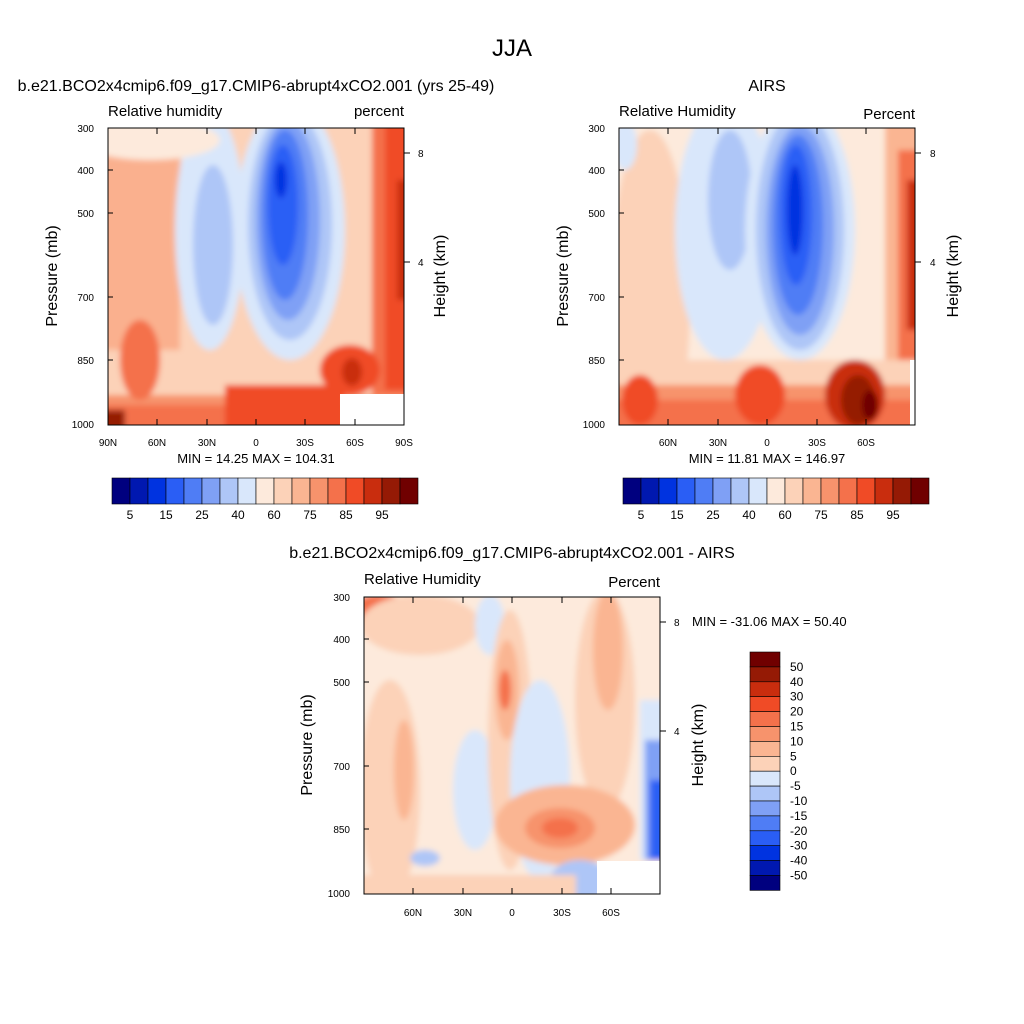 The image size is (1024, 1024). What do you see at coordinates (603, 277) in the screenshot?
I see `panel-obs-y-ticks: 300 400 500 700 850 1000` at bounding box center [603, 277].